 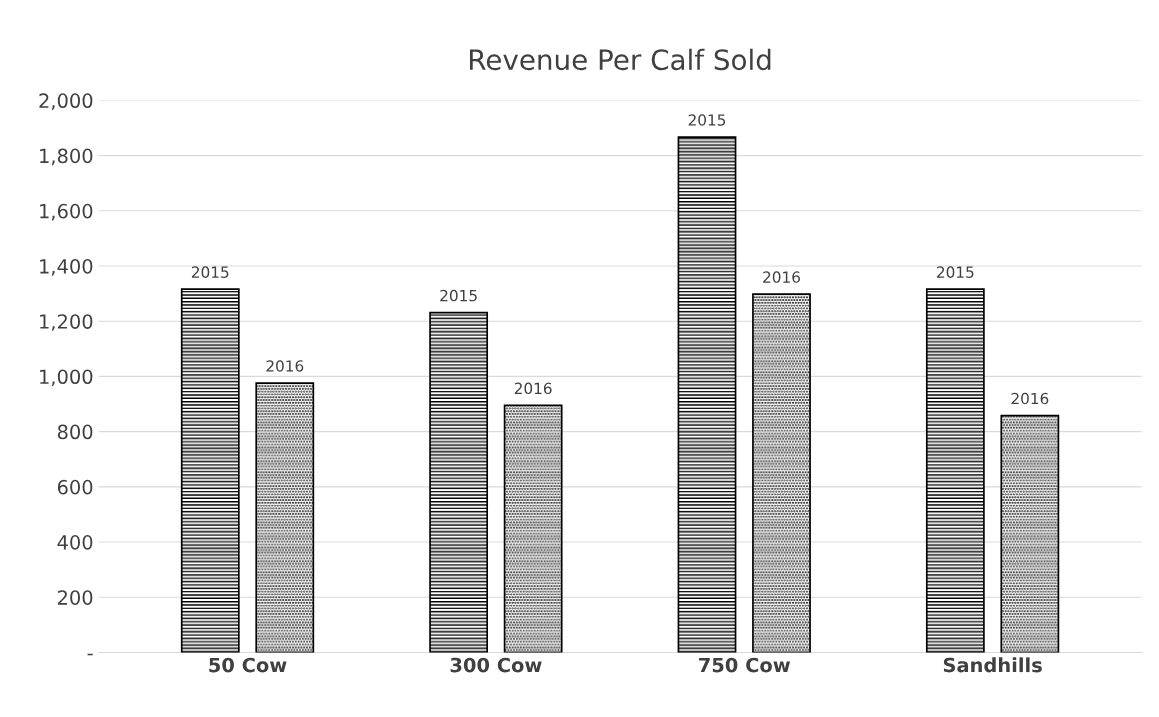 I want to click on x-tick-label: 50 Cow, so click(x=248, y=665).